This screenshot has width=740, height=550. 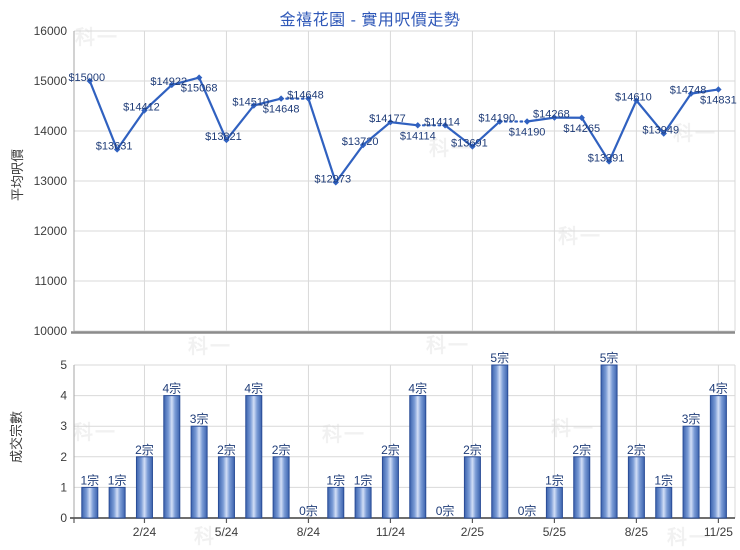 I want to click on price-y-tick-label: 15000, so click(x=51, y=81).